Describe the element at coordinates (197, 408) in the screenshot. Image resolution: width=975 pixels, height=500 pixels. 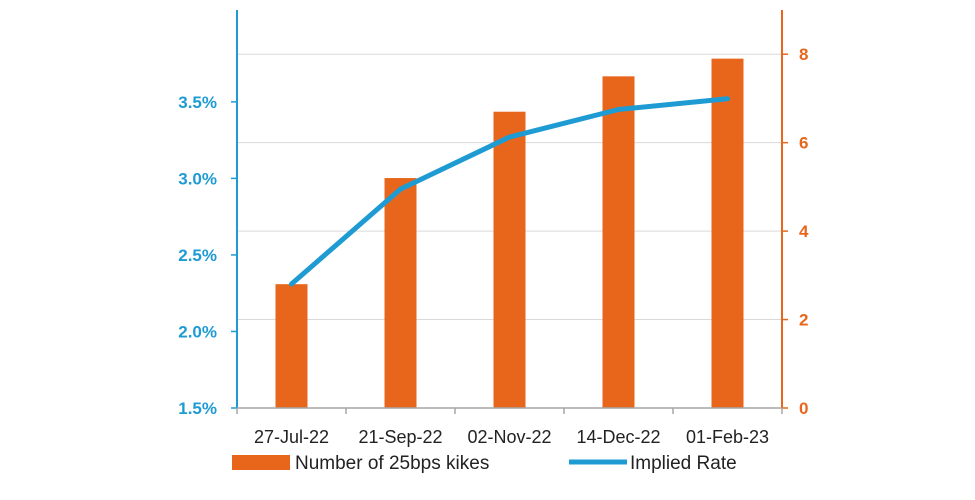
I see `left-tick-label: 1.5%` at that location.